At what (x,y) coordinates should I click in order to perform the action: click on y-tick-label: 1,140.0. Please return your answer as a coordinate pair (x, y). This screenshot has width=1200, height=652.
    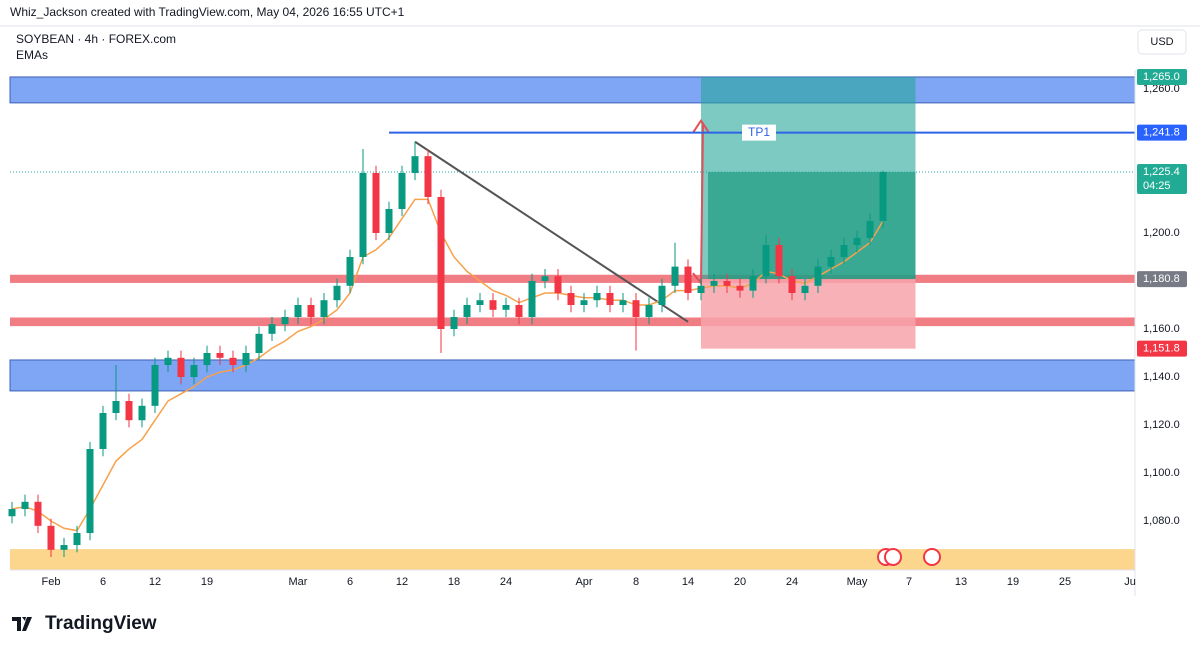
    Looking at the image, I should click on (1161, 377).